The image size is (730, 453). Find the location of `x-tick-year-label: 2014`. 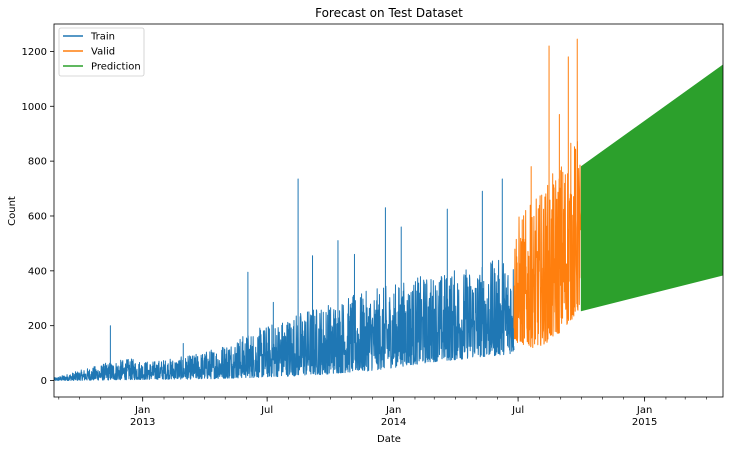

x-tick-year-label: 2014 is located at coordinates (393, 422).